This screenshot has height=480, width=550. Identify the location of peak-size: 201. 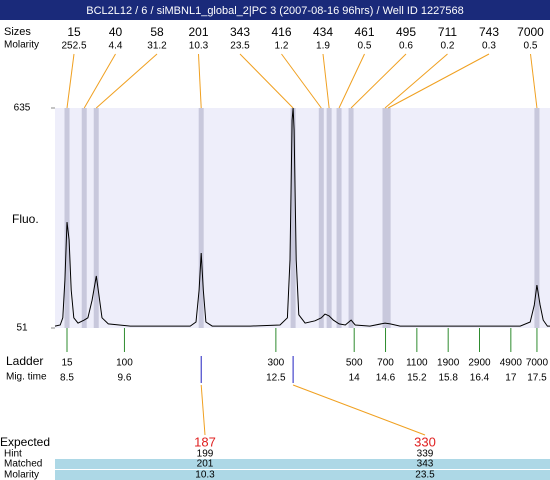
(198, 32).